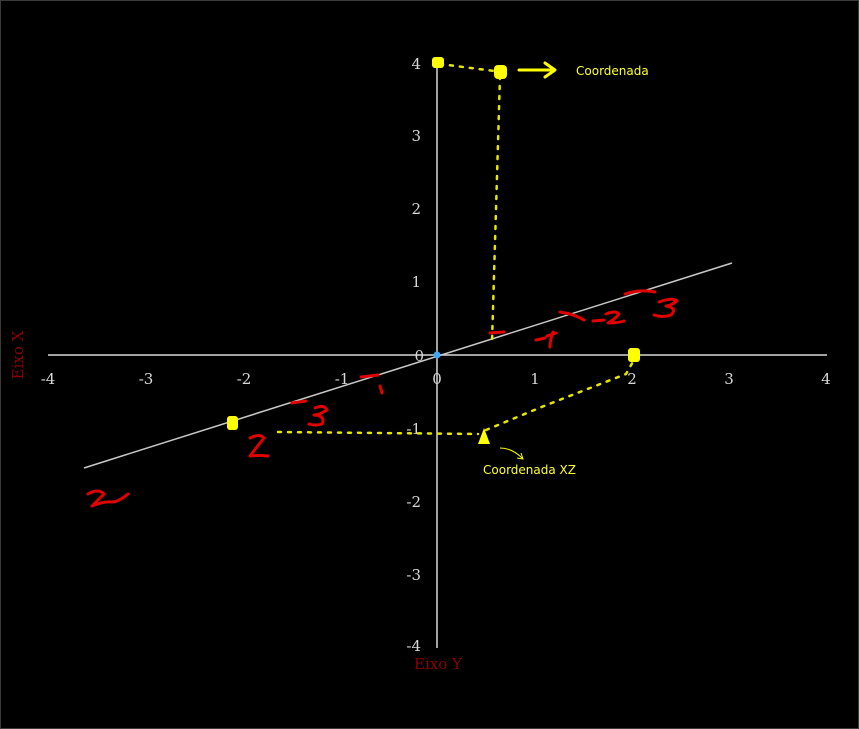  I want to click on tick-label-h2: -2, so click(244, 379).